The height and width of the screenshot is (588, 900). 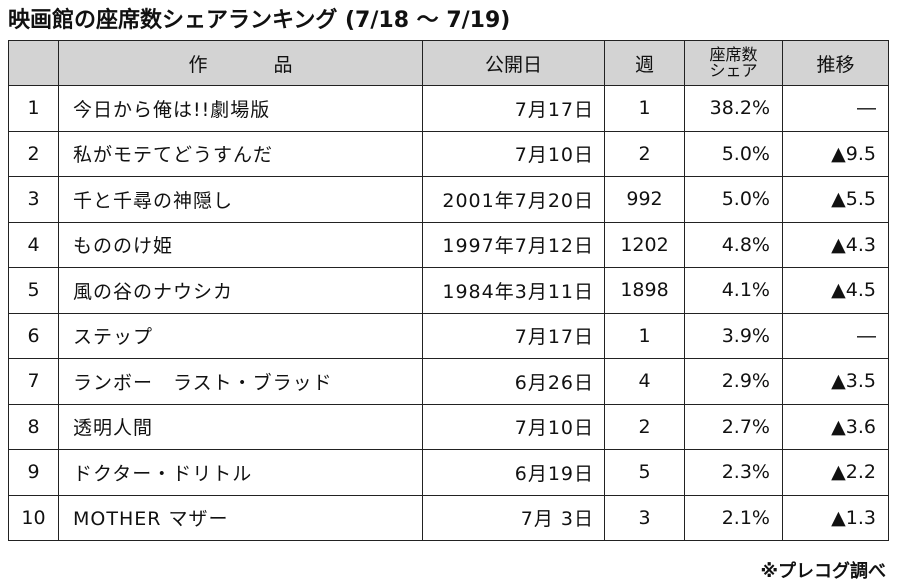 I want to click on table-row: 4 もののけ姫 1997年7月12日 1202 4.8% ▲4.3, so click(x=448, y=244).